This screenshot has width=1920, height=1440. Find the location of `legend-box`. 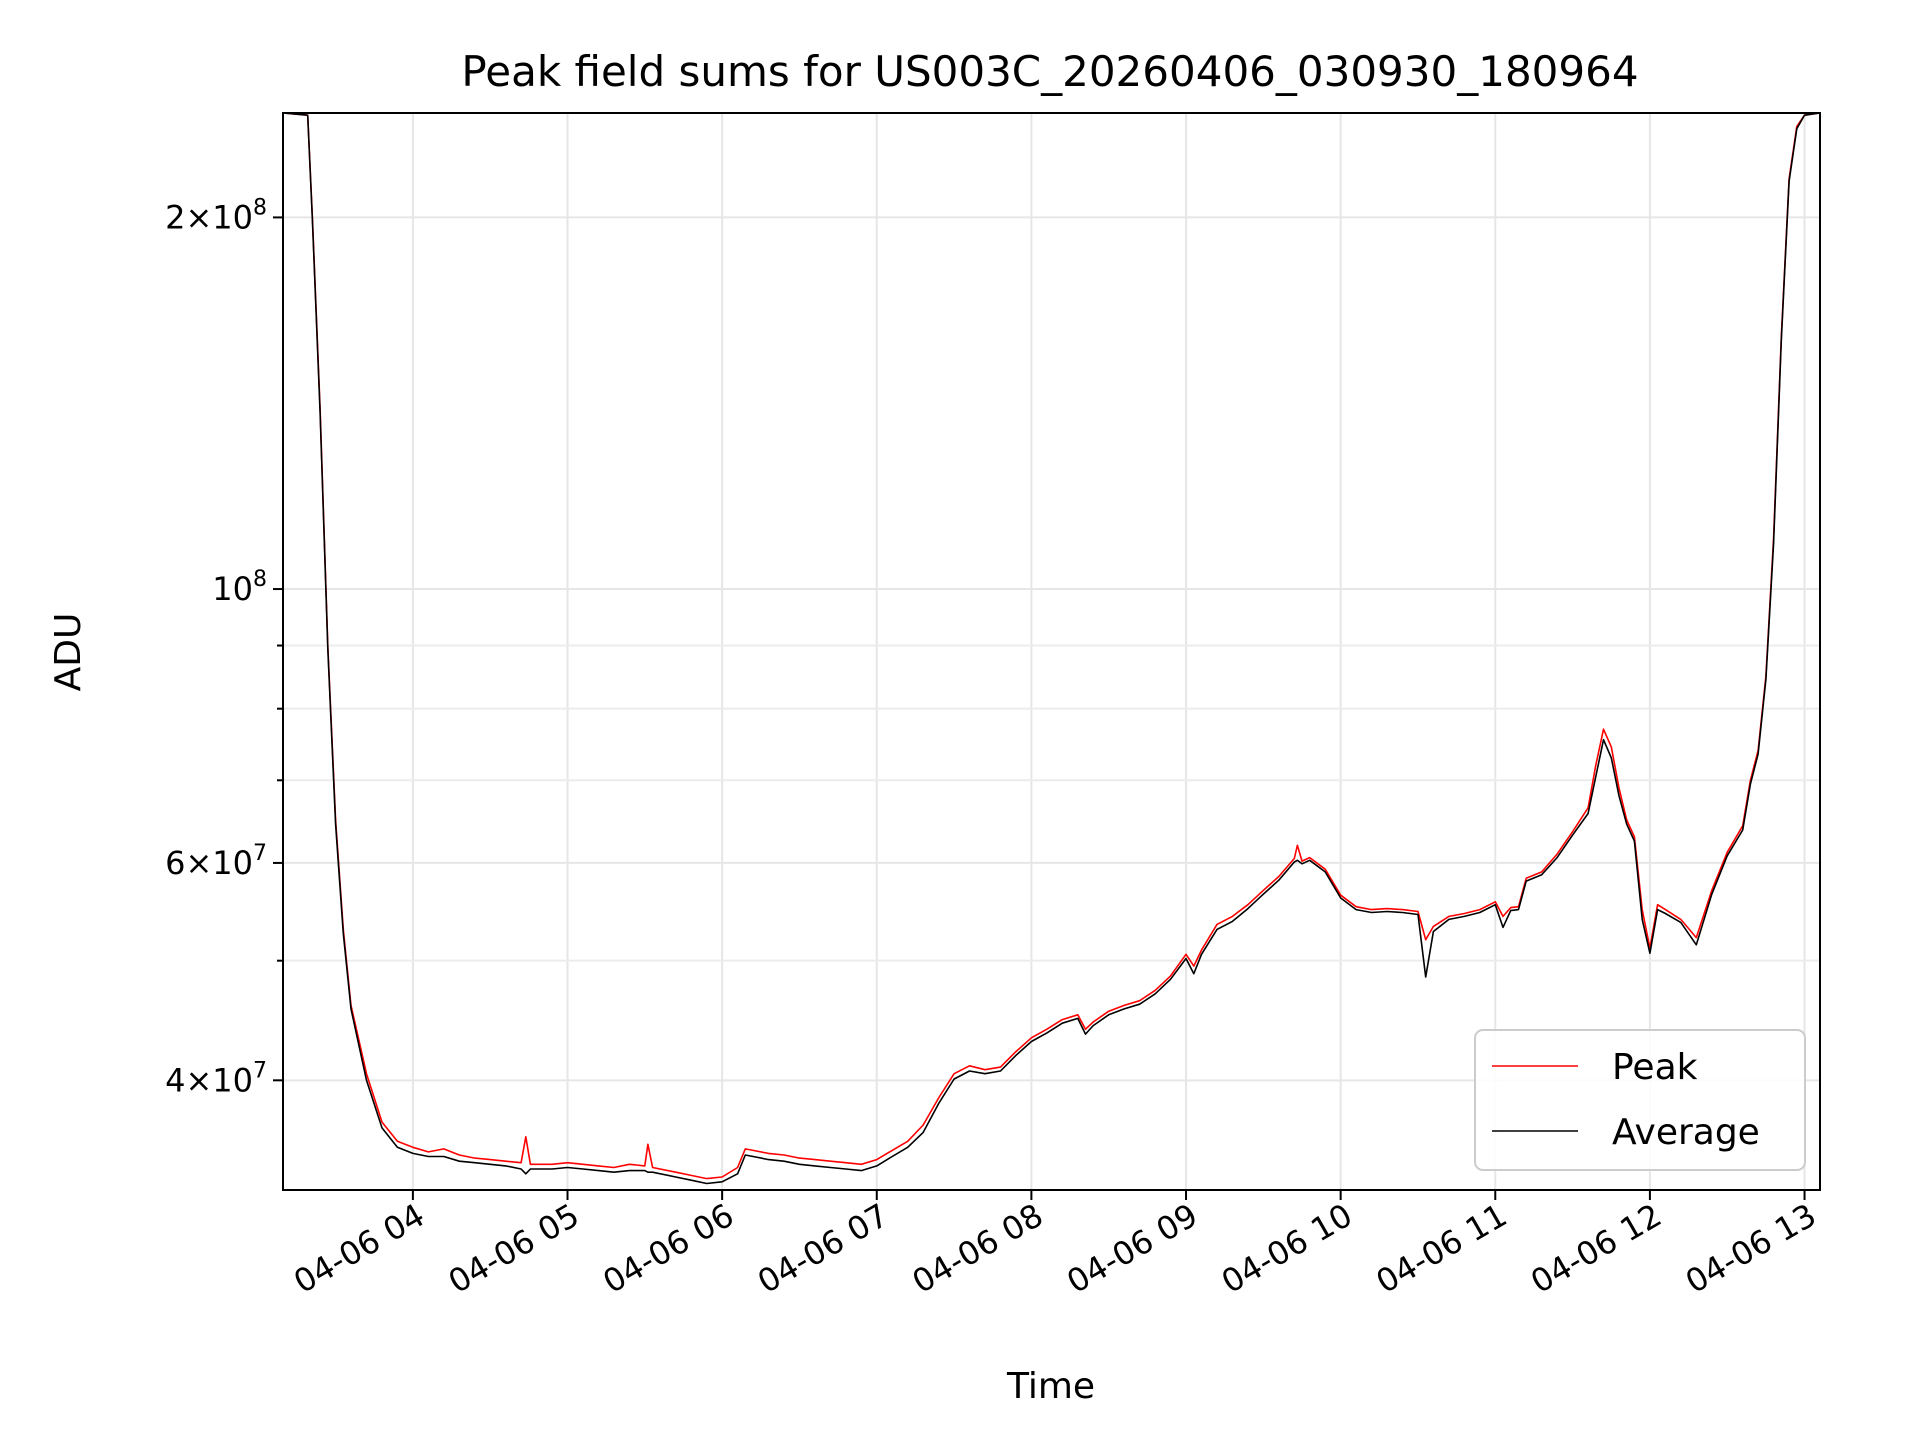

legend-box is located at coordinates (1640, 1100).